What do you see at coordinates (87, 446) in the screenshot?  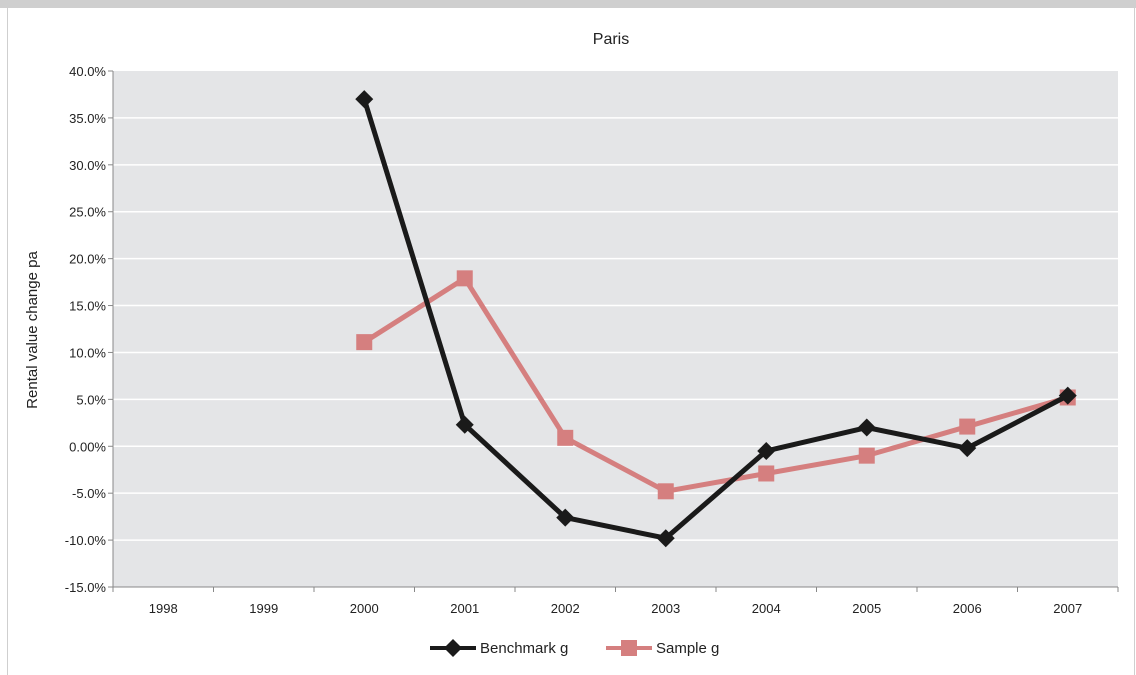 I see `y-tick-label: 0.00%` at bounding box center [87, 446].